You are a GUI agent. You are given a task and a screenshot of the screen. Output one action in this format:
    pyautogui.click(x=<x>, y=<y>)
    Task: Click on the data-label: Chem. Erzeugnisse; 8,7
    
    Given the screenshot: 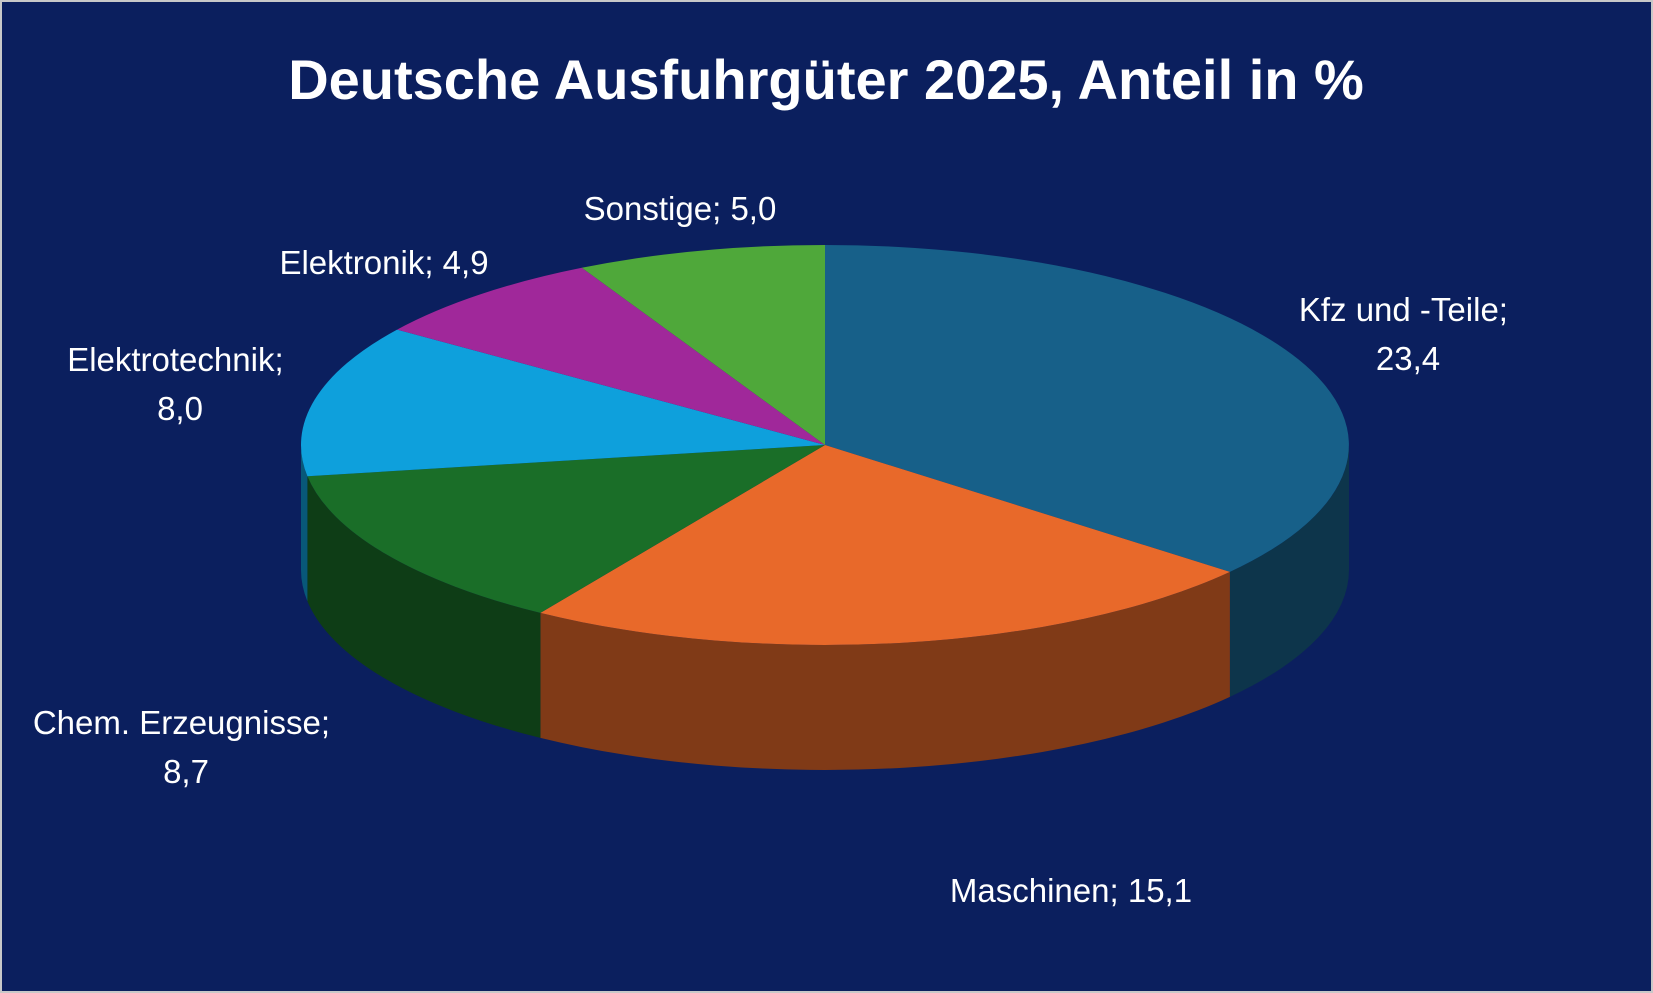 What is the action you would take?
    pyautogui.click(x=186, y=747)
    